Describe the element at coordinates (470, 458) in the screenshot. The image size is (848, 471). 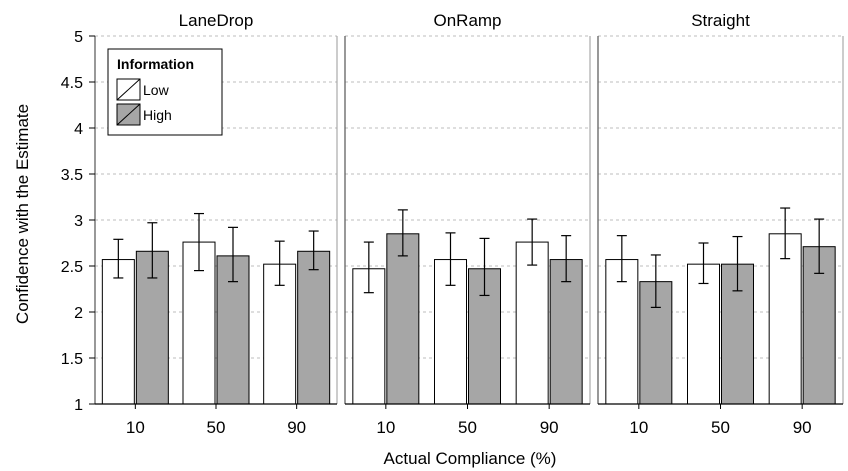
I see `x-axis-label: Actual Compliance (%)` at that location.